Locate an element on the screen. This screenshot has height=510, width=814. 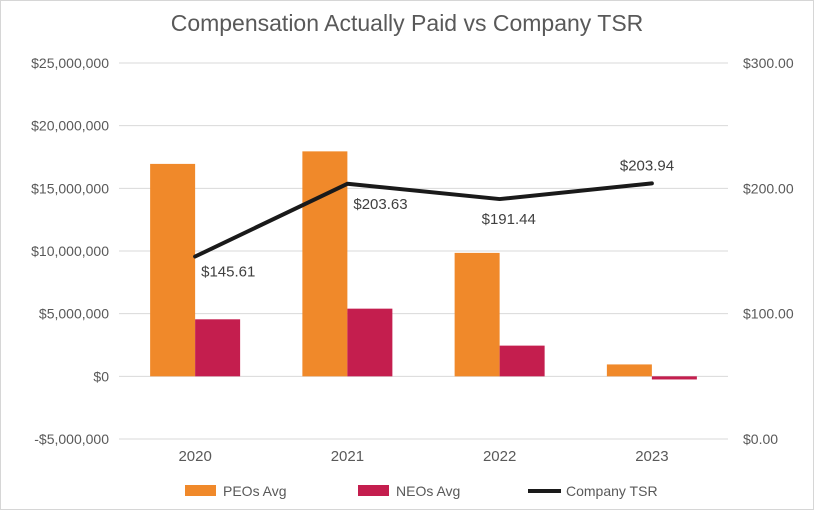
tsr-data-label: $203.63 is located at coordinates (380, 204).